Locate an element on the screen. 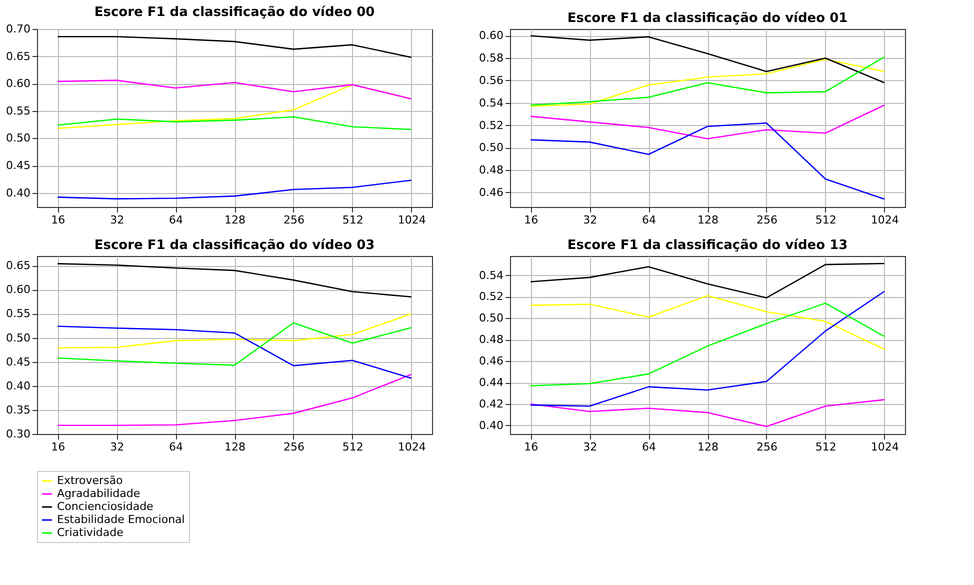 The width and height of the screenshot is (974, 585). legend-label: Agradabilidade is located at coordinates (98, 493).